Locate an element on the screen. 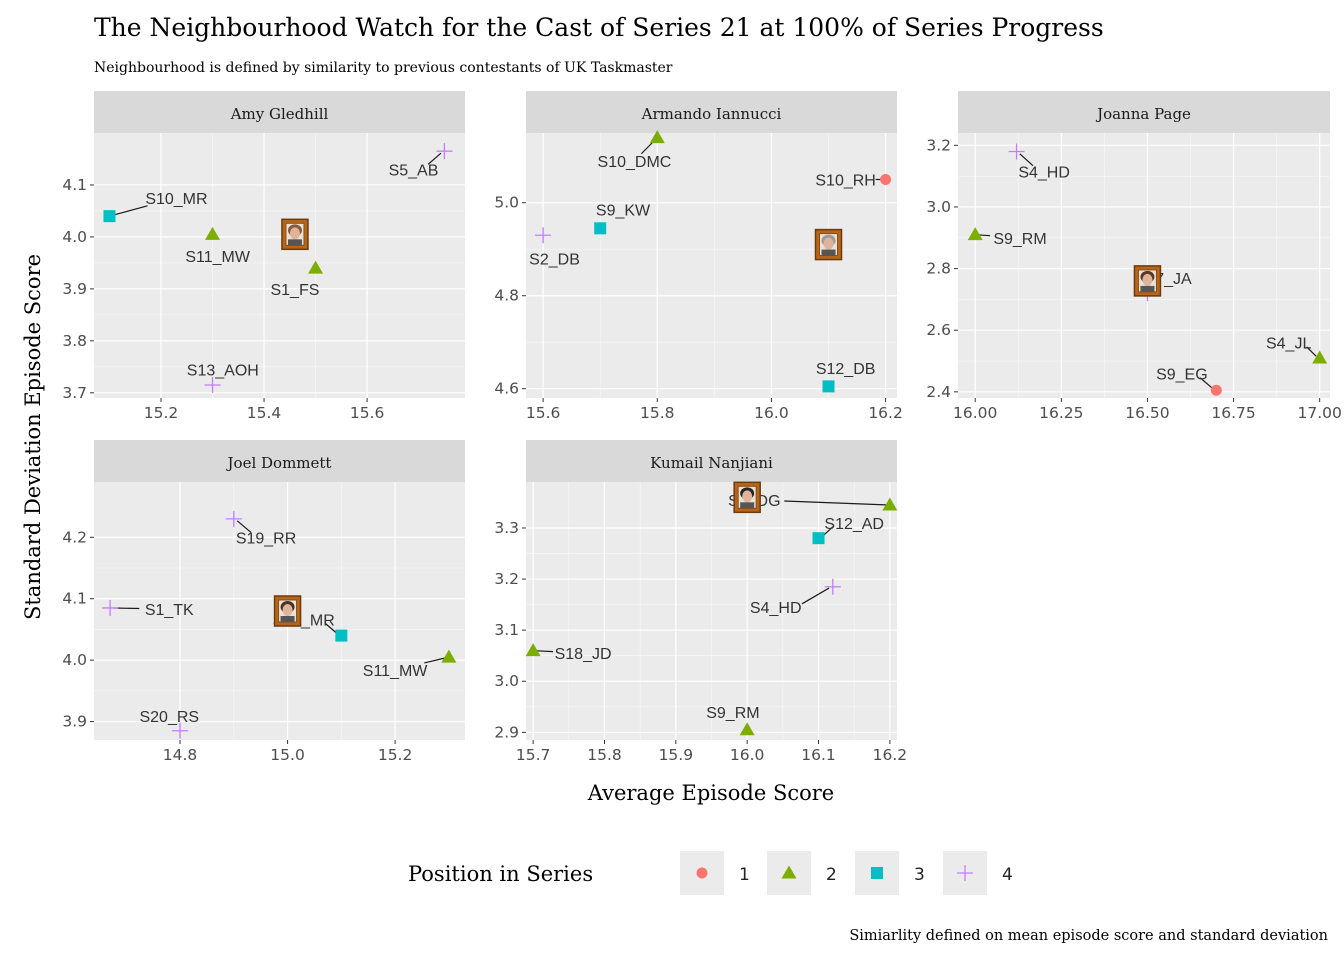 The height and width of the screenshot is (960, 1344). x-tick-label: 16.1 is located at coordinates (818, 755).